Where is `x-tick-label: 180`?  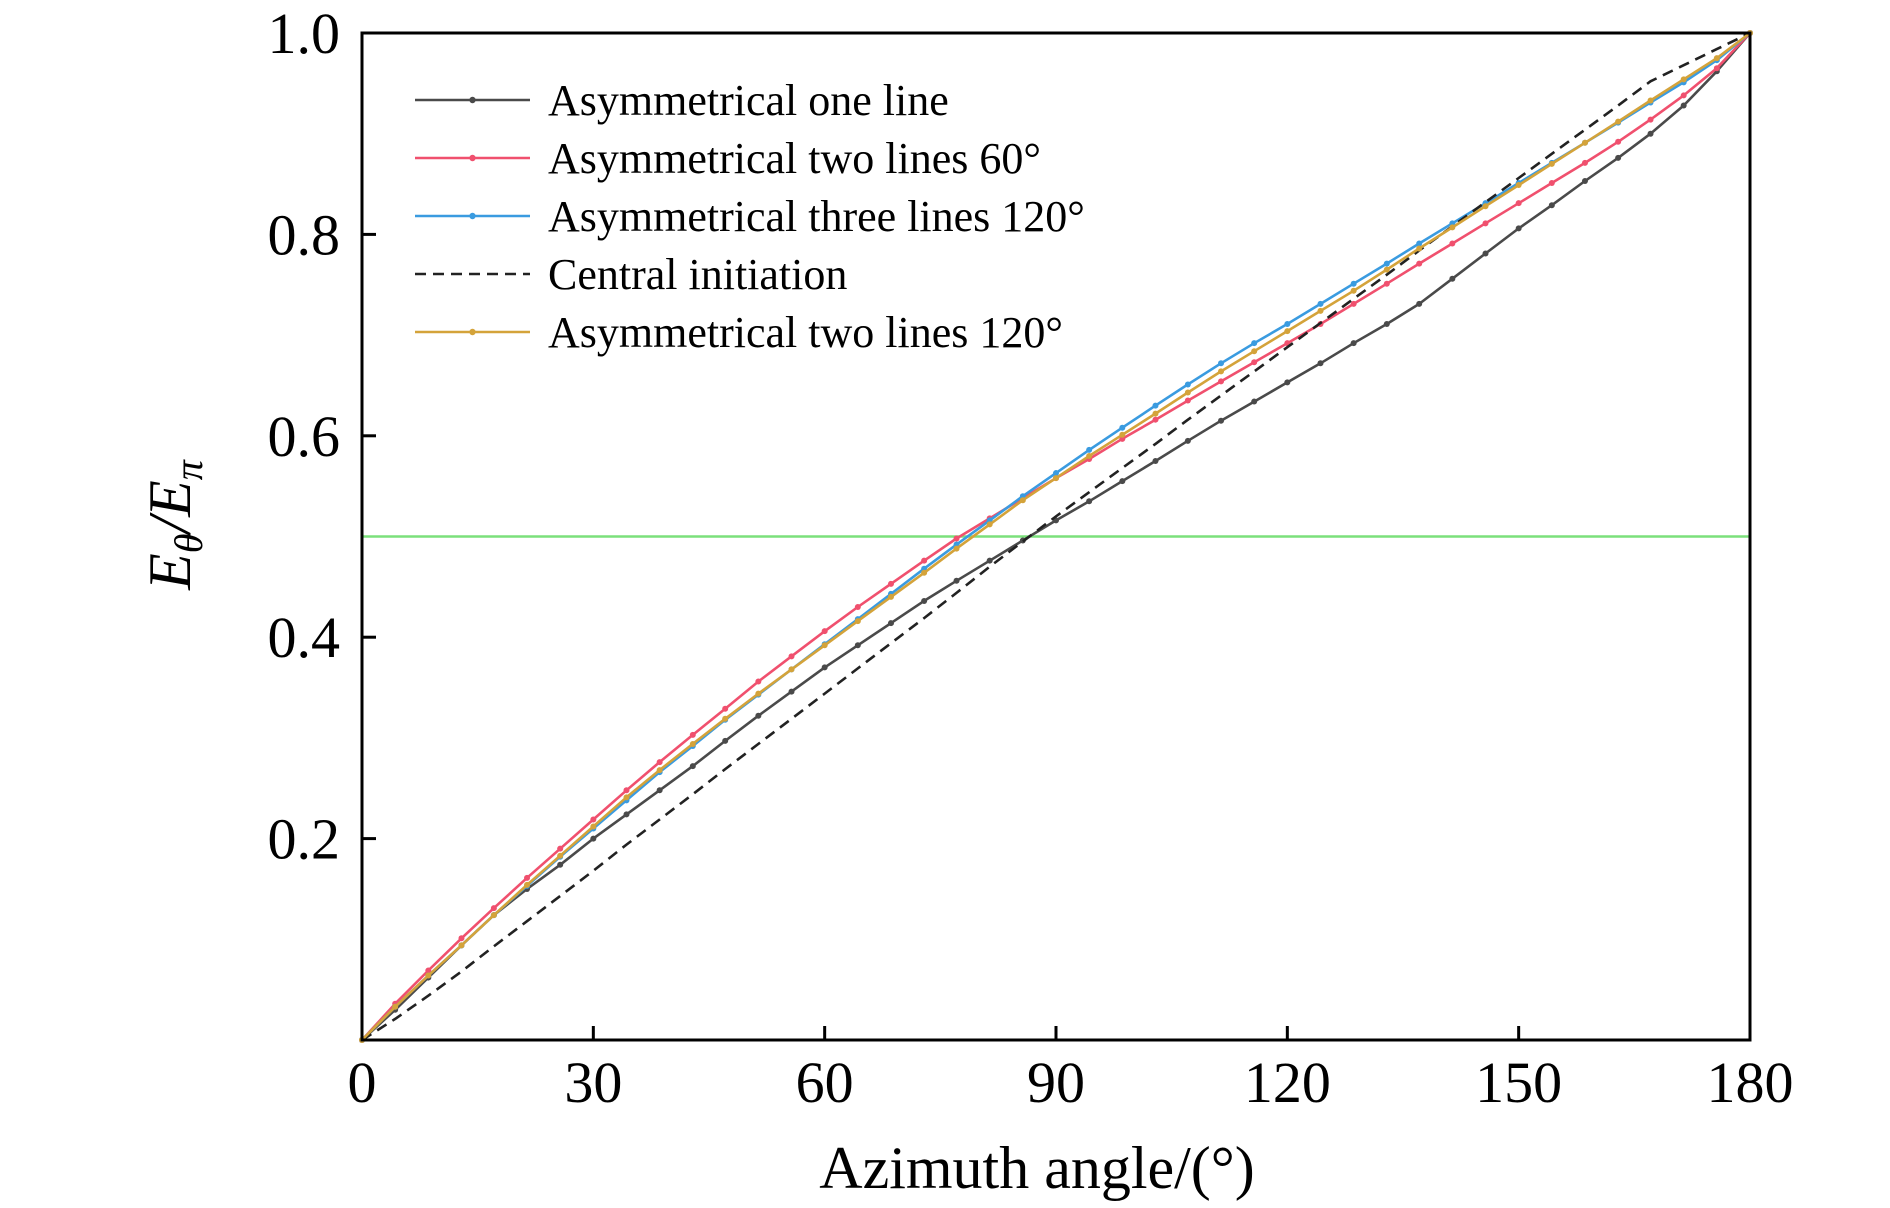 x-tick-label: 180 is located at coordinates (1750, 1082).